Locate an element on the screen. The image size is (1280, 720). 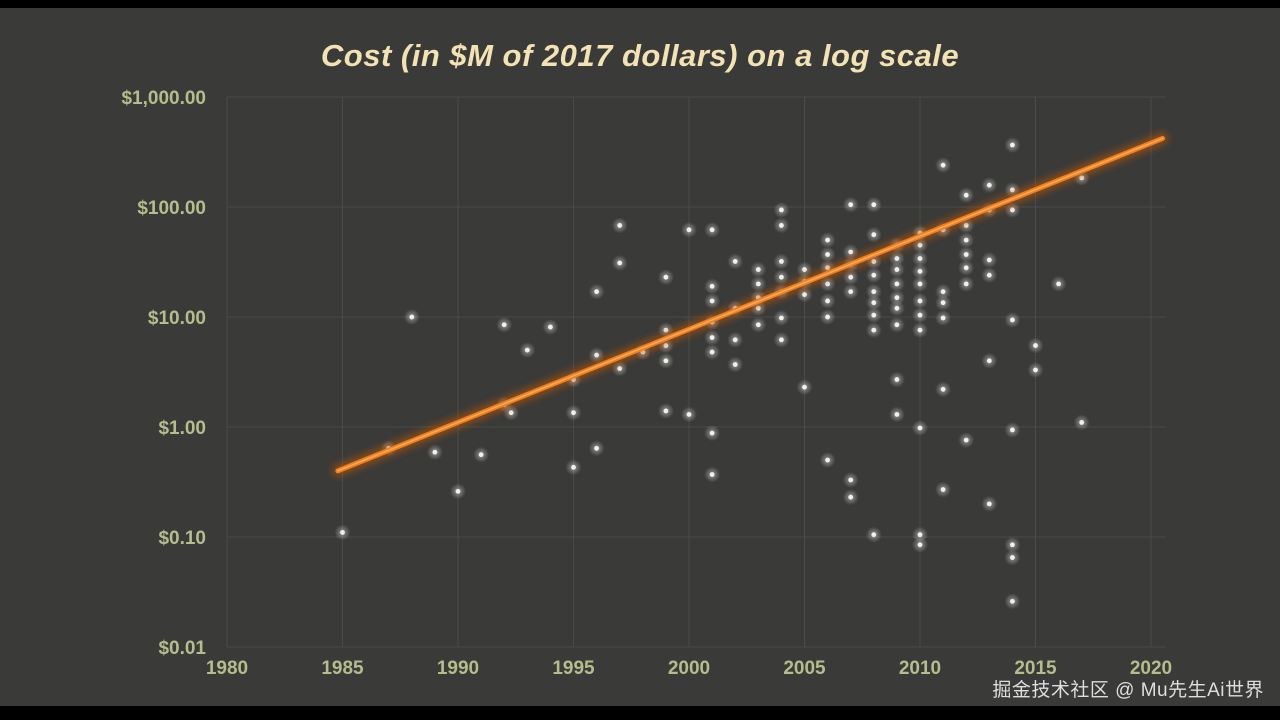
x-axis-tick-label: 2005 is located at coordinates (804, 668).